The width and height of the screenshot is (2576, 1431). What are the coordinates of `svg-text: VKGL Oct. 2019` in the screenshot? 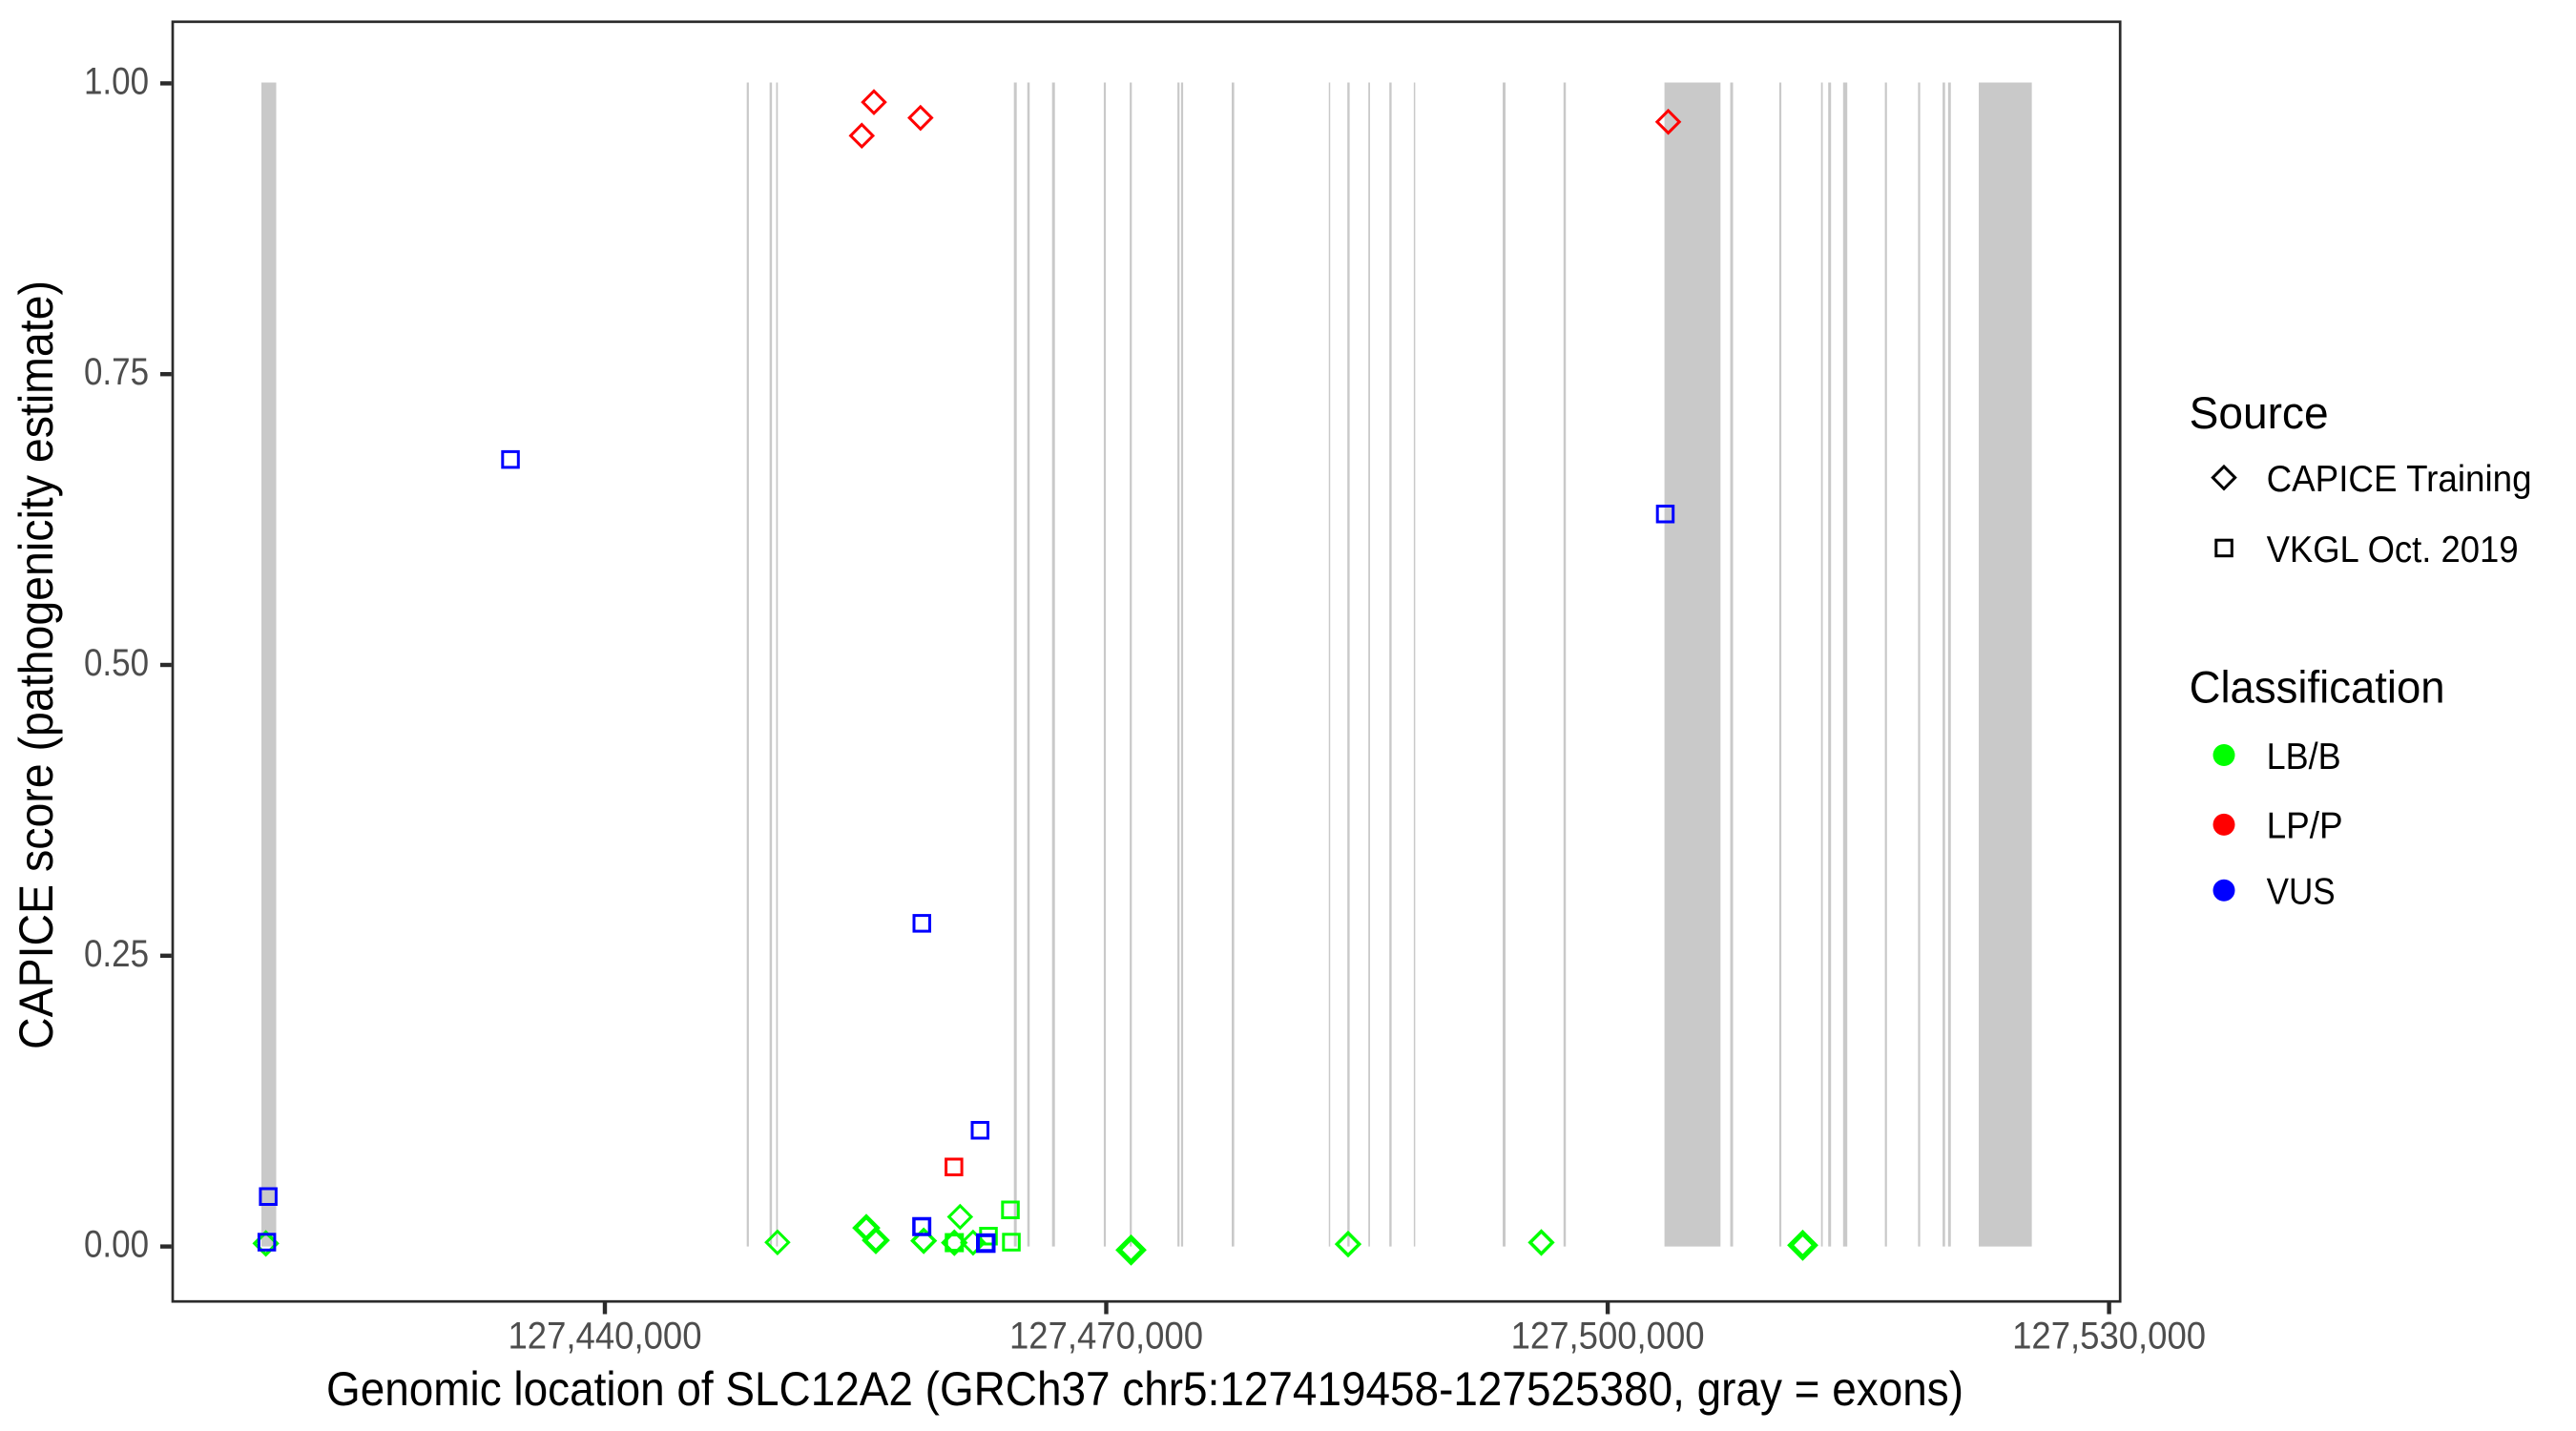 It's located at (2393, 549).